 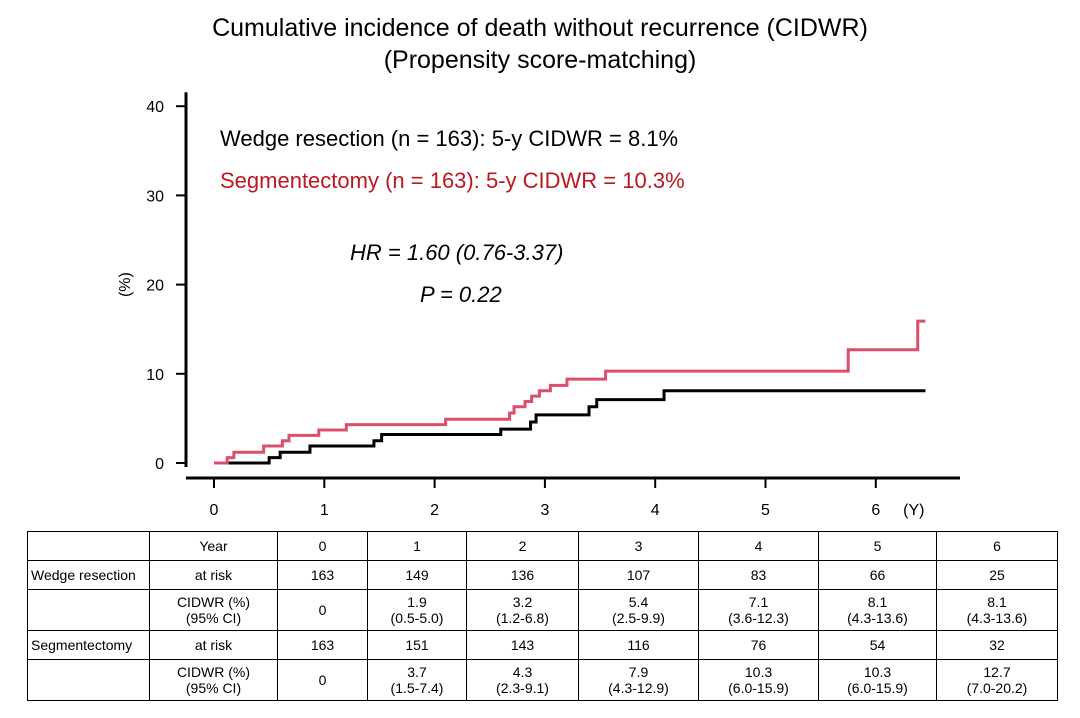 I want to click on hazard-ratio-annotation: HR = 1.60 (0.76-3.37), so click(x=457, y=252).